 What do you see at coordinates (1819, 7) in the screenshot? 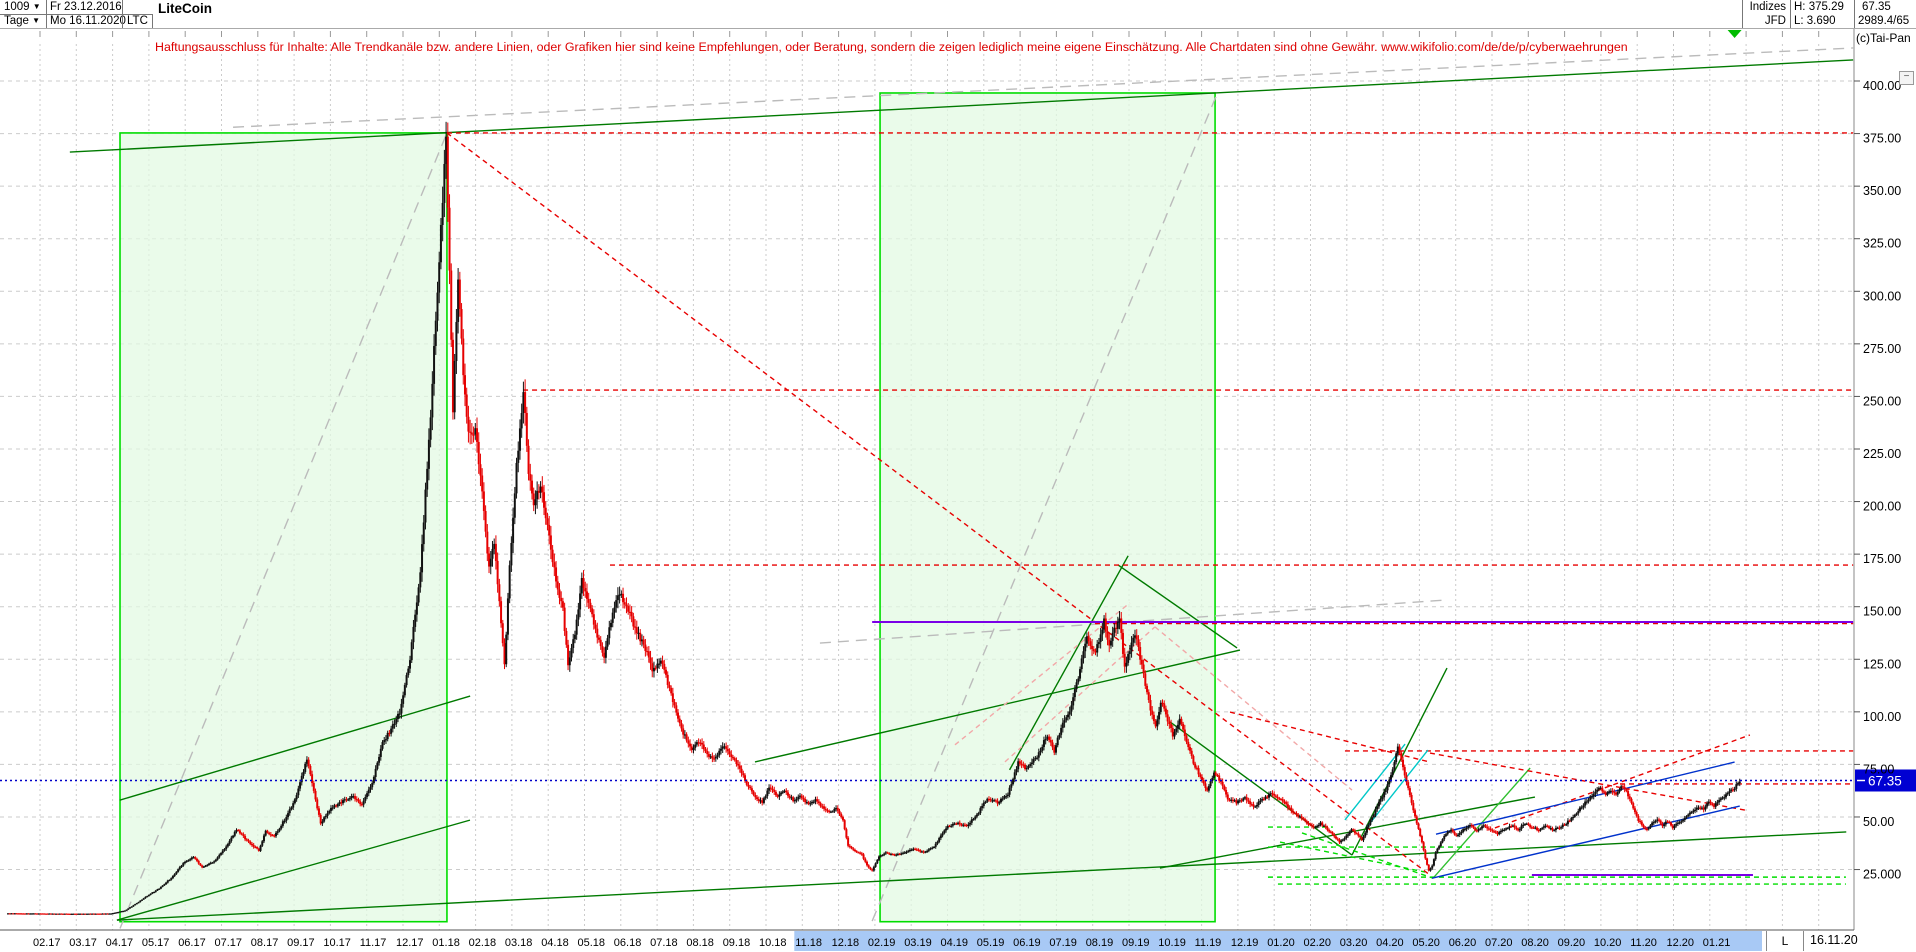
I see `high-value: H: 375.29` at bounding box center [1819, 7].